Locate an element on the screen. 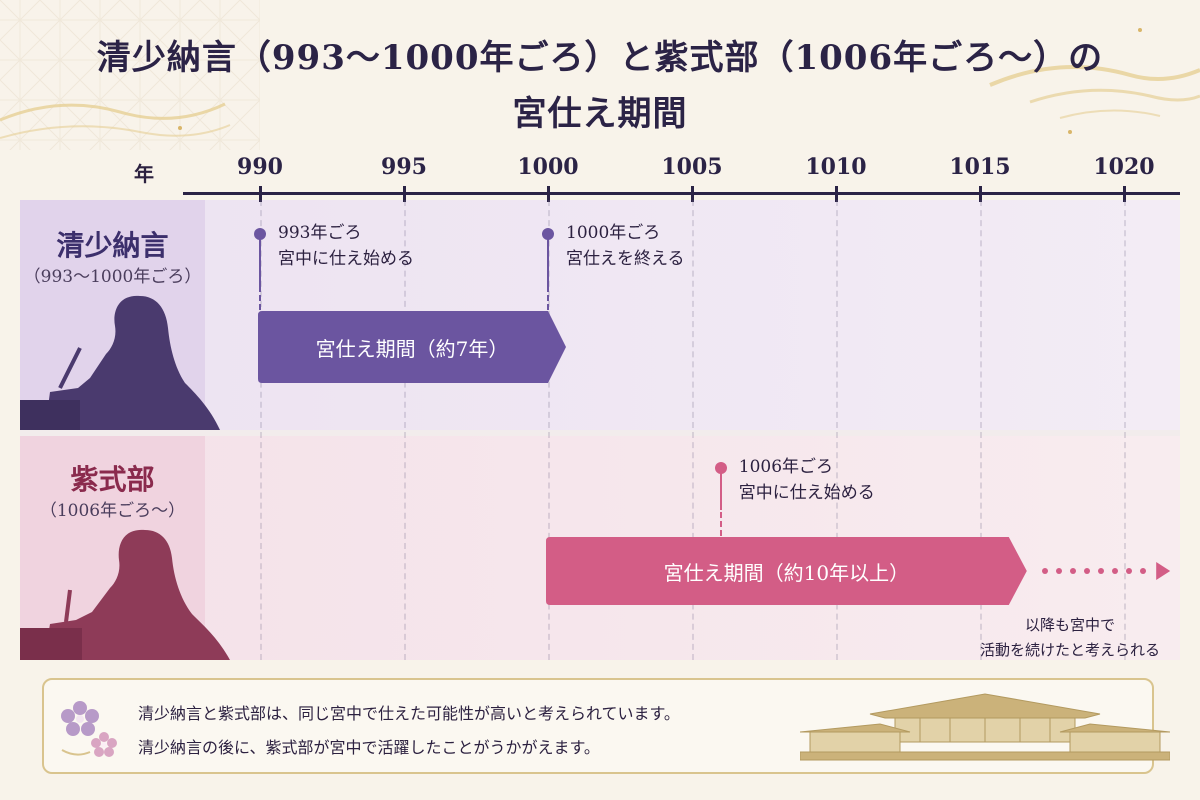 Image resolution: width=1200 pixels, height=800 pixels. event-date: 1000年ごろ is located at coordinates (613, 233).